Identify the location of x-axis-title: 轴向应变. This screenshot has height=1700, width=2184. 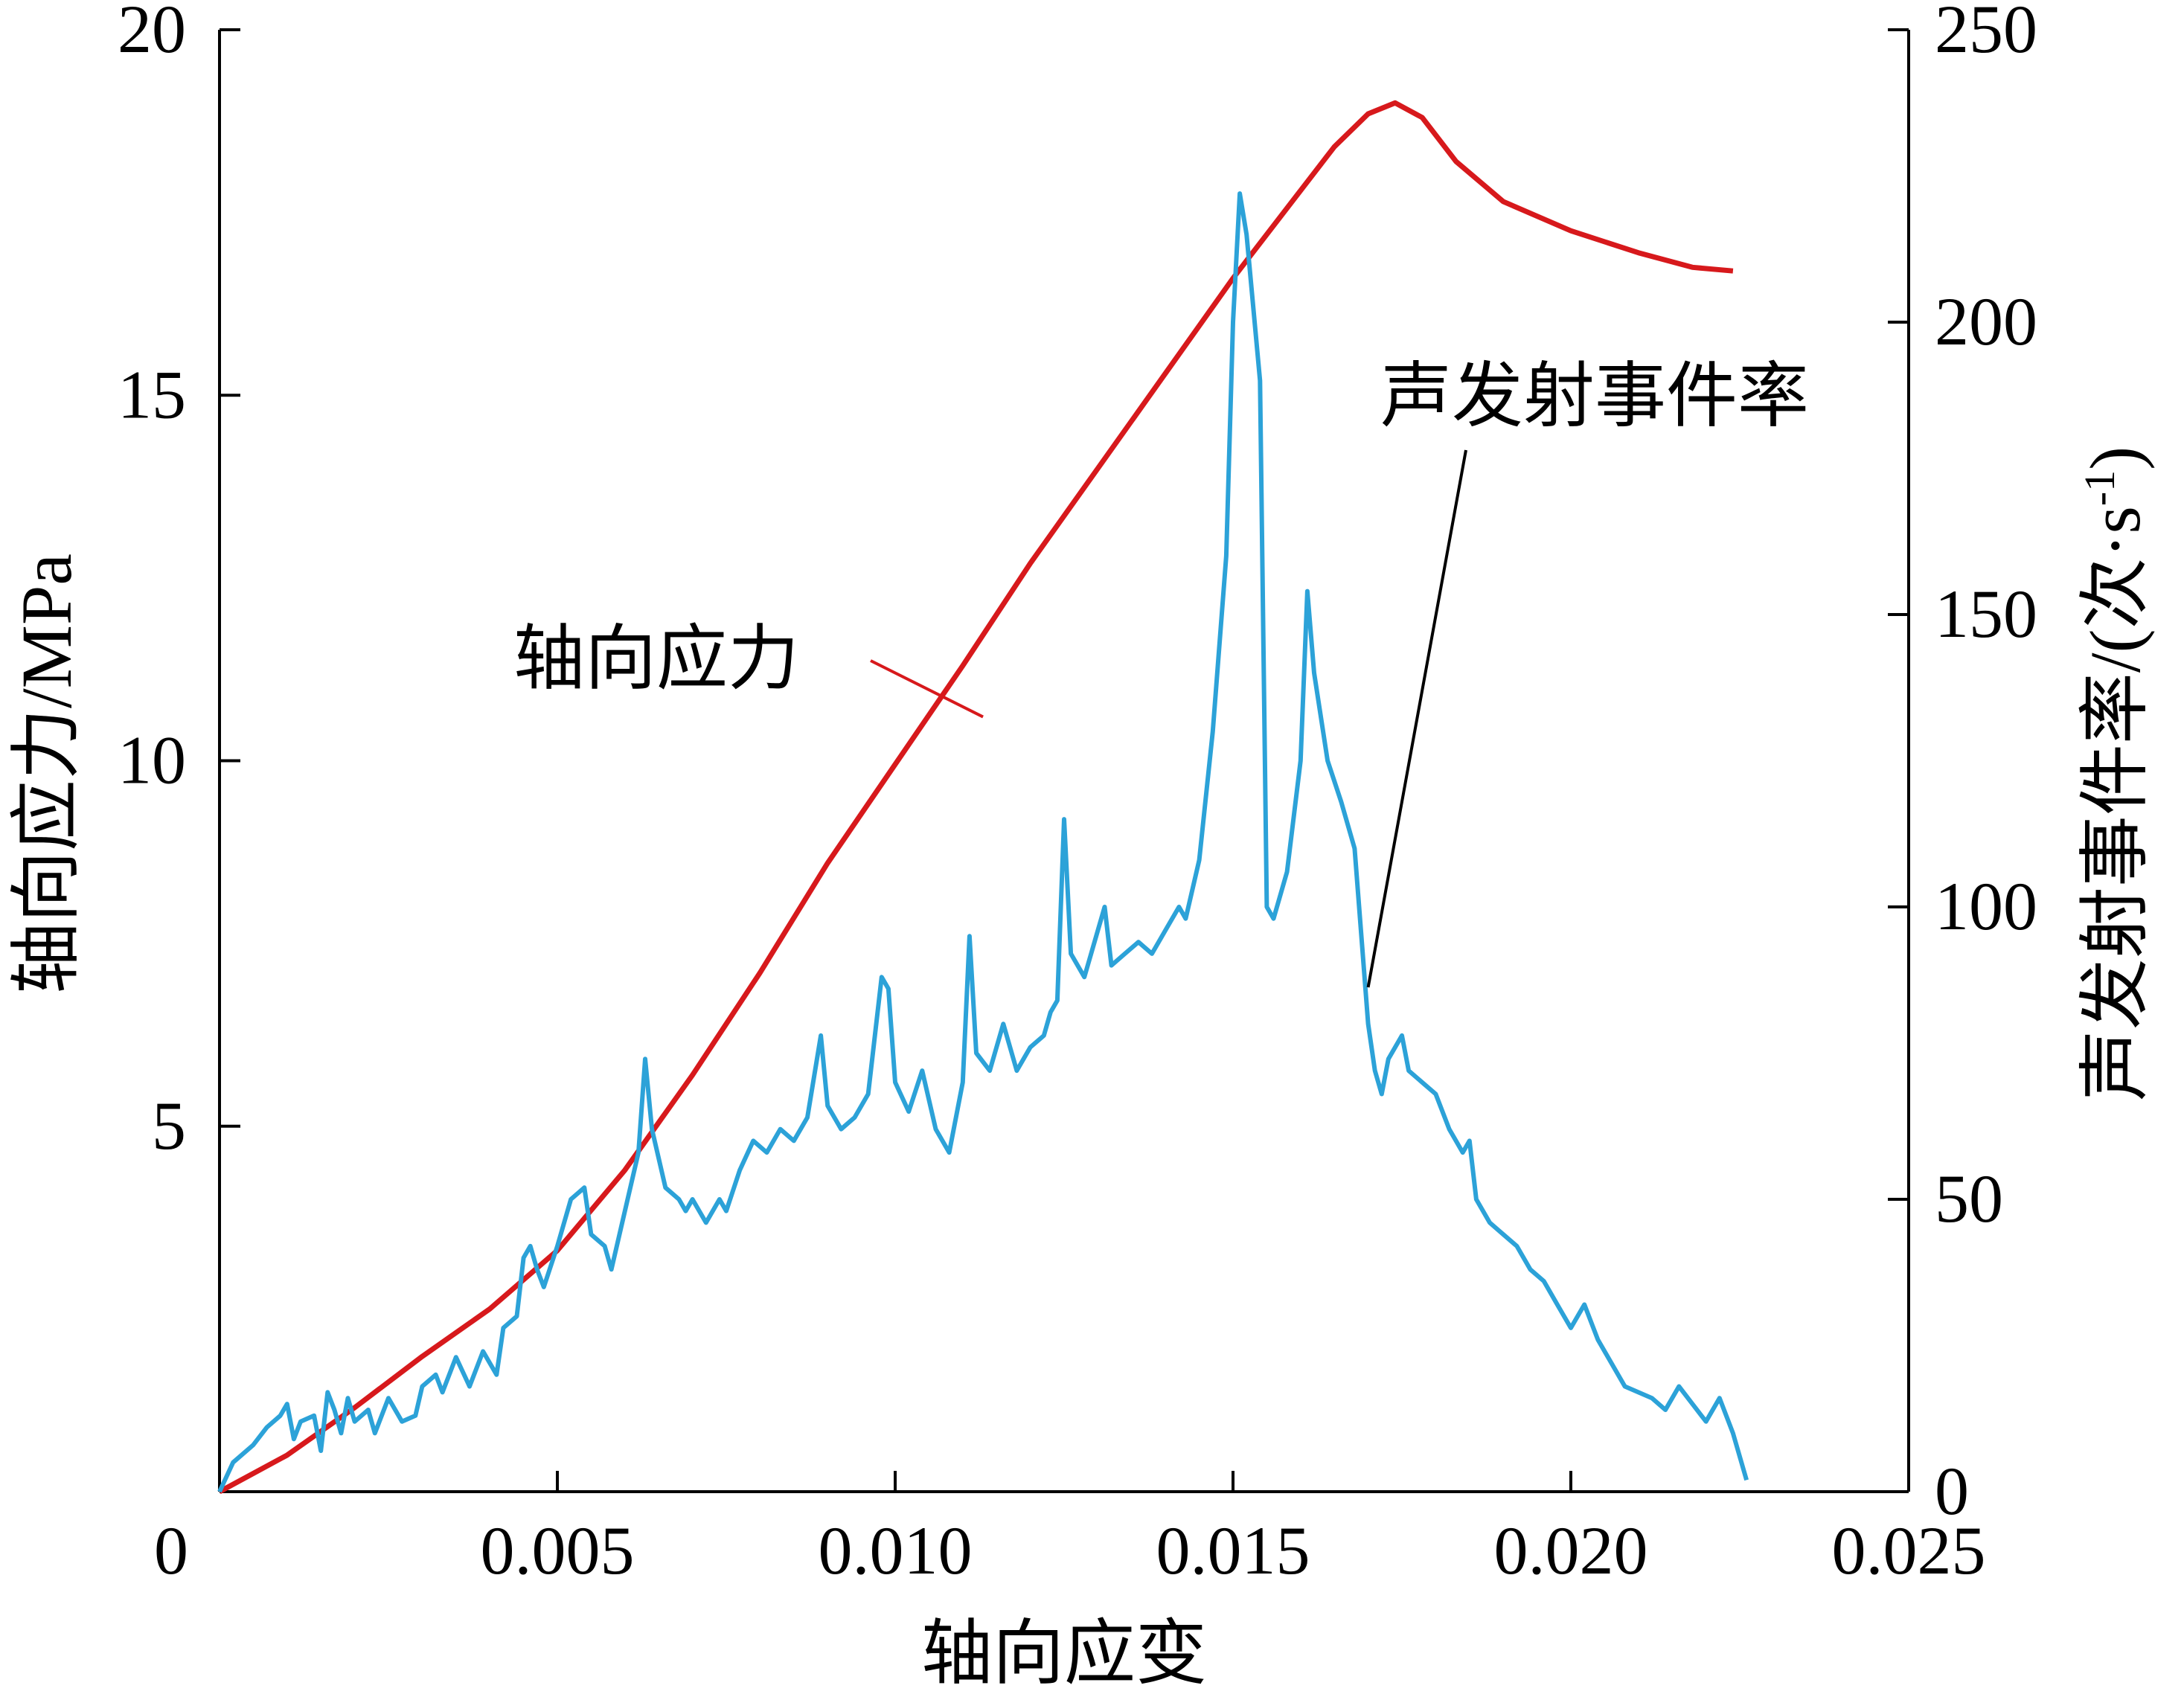
(1064, 1654).